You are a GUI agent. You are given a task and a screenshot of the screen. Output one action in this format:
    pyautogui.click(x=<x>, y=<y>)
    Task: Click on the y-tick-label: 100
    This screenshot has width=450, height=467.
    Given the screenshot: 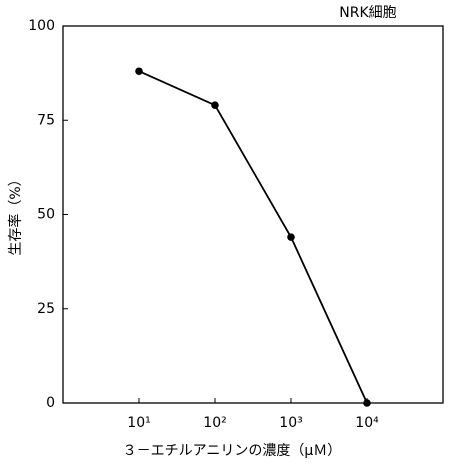 What is the action you would take?
    pyautogui.click(x=41, y=26)
    